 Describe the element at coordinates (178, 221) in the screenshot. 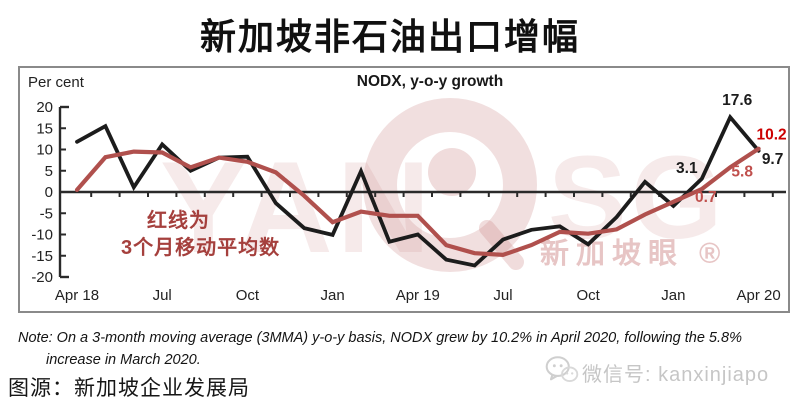

I see `red-line-note-line1: 红线为` at that location.